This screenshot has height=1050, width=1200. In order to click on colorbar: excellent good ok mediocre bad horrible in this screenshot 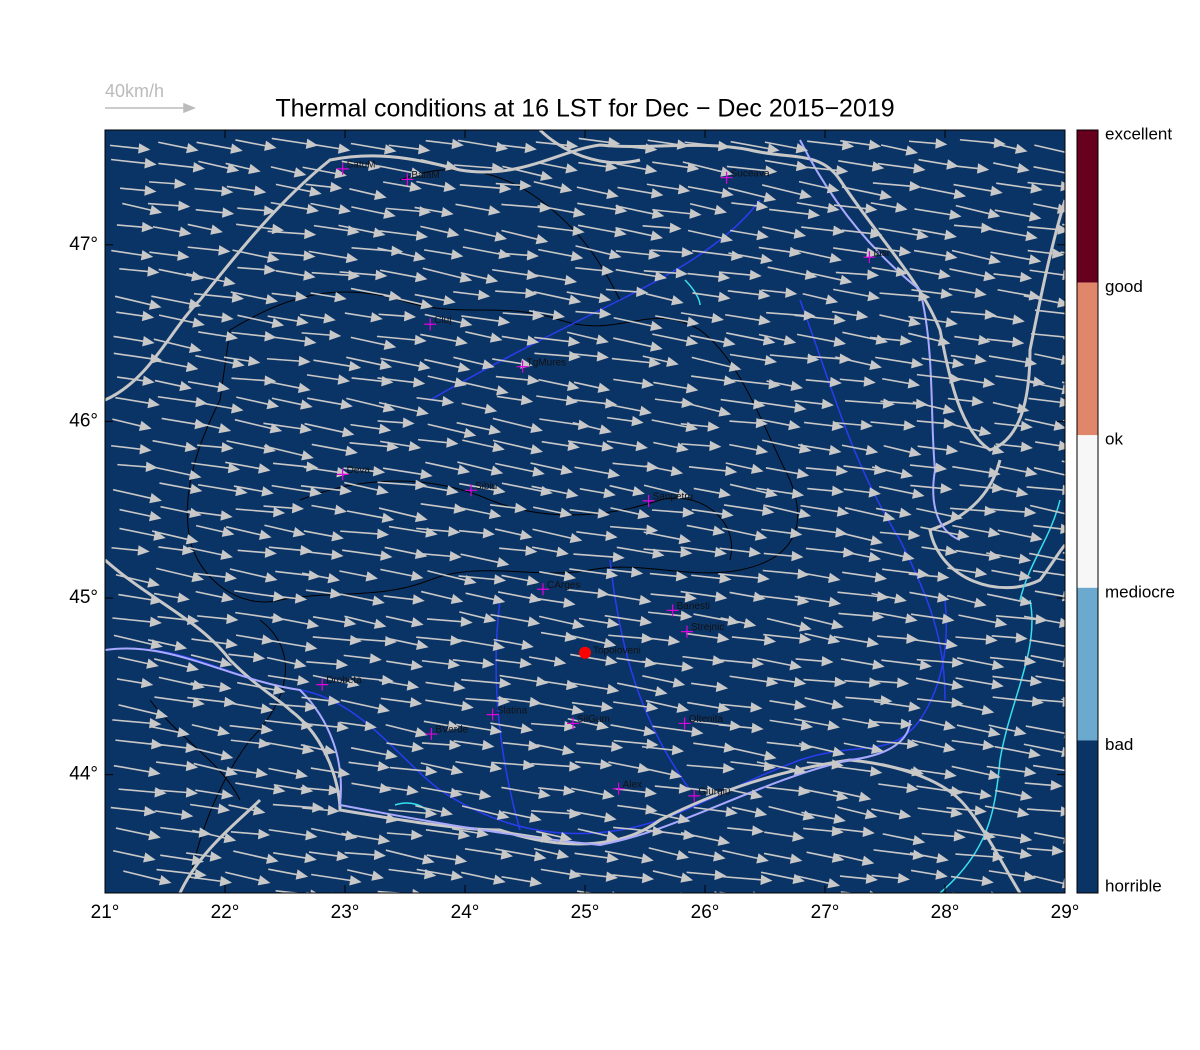, I will do `click(1125, 509)`.